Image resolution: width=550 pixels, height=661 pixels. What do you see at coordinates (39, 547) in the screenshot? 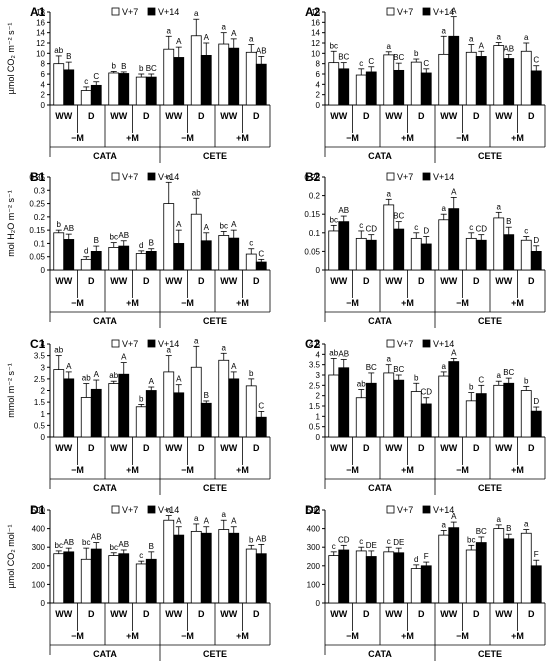
I see `y-tick-label: 300` at bounding box center [39, 547].